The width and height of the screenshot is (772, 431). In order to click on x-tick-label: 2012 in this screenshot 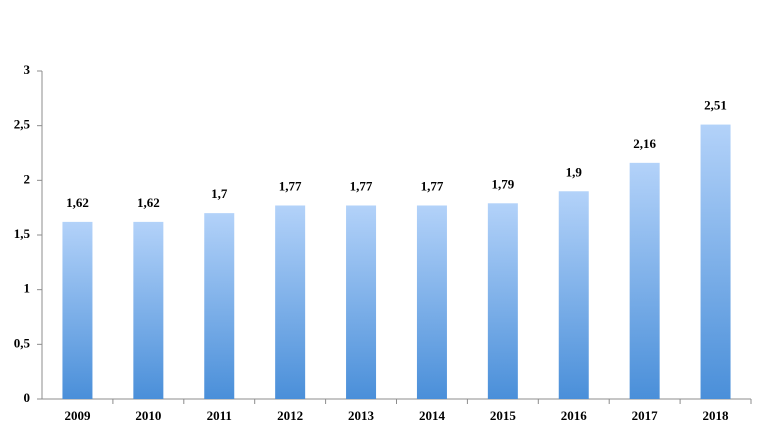, I will do `click(290, 415)`.